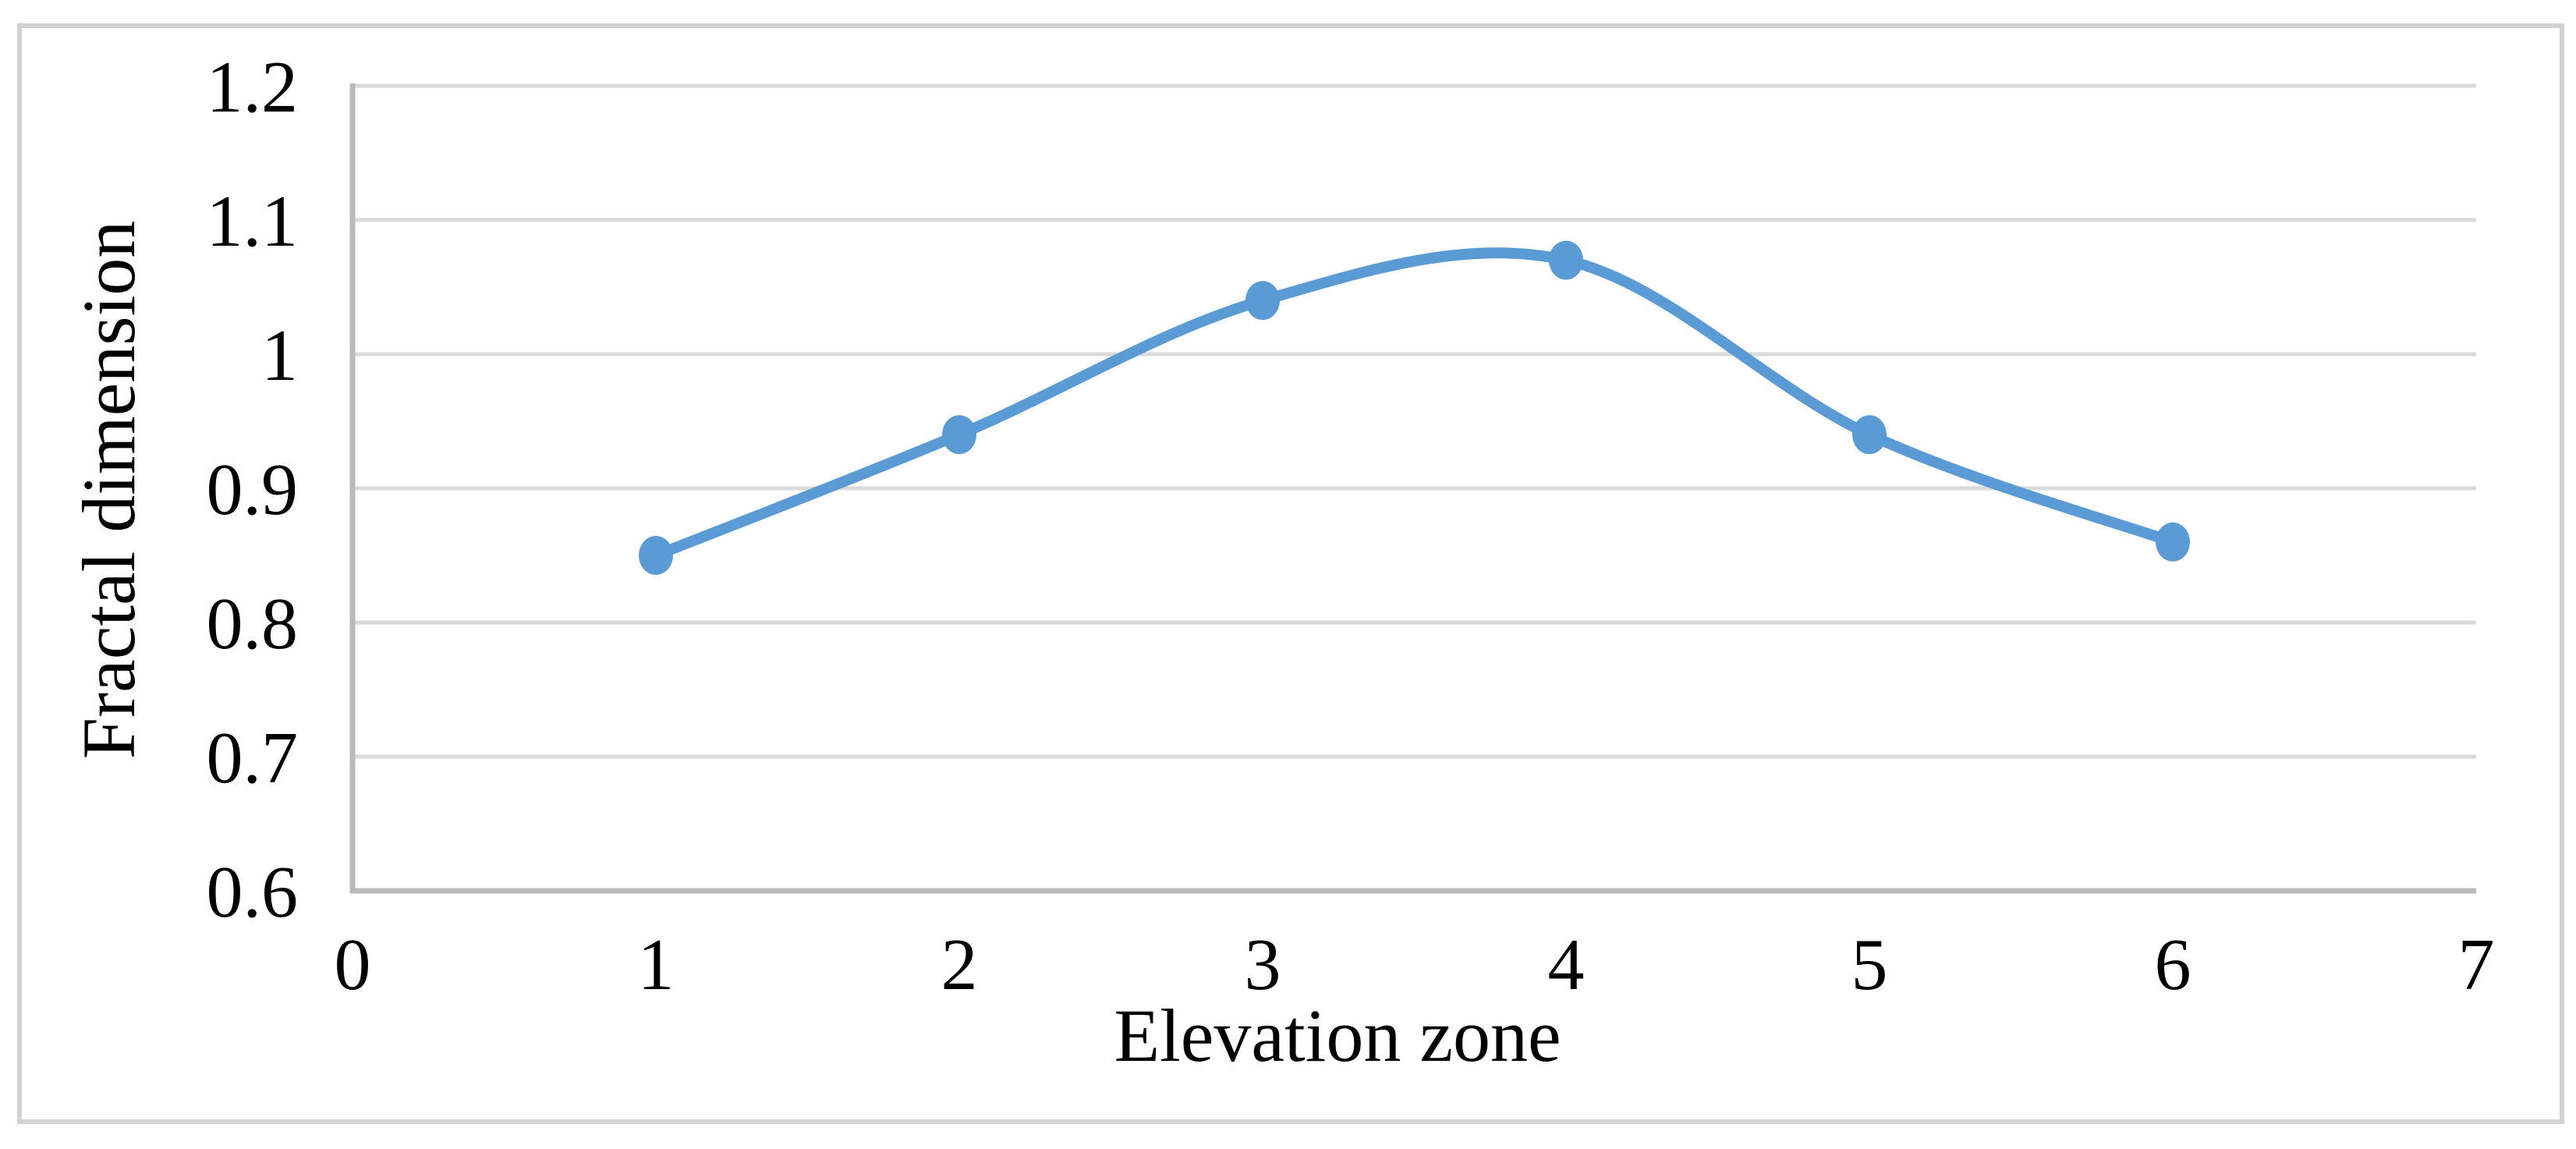  What do you see at coordinates (1337, 1035) in the screenshot?
I see `x-axis-title: Elevation zone` at bounding box center [1337, 1035].